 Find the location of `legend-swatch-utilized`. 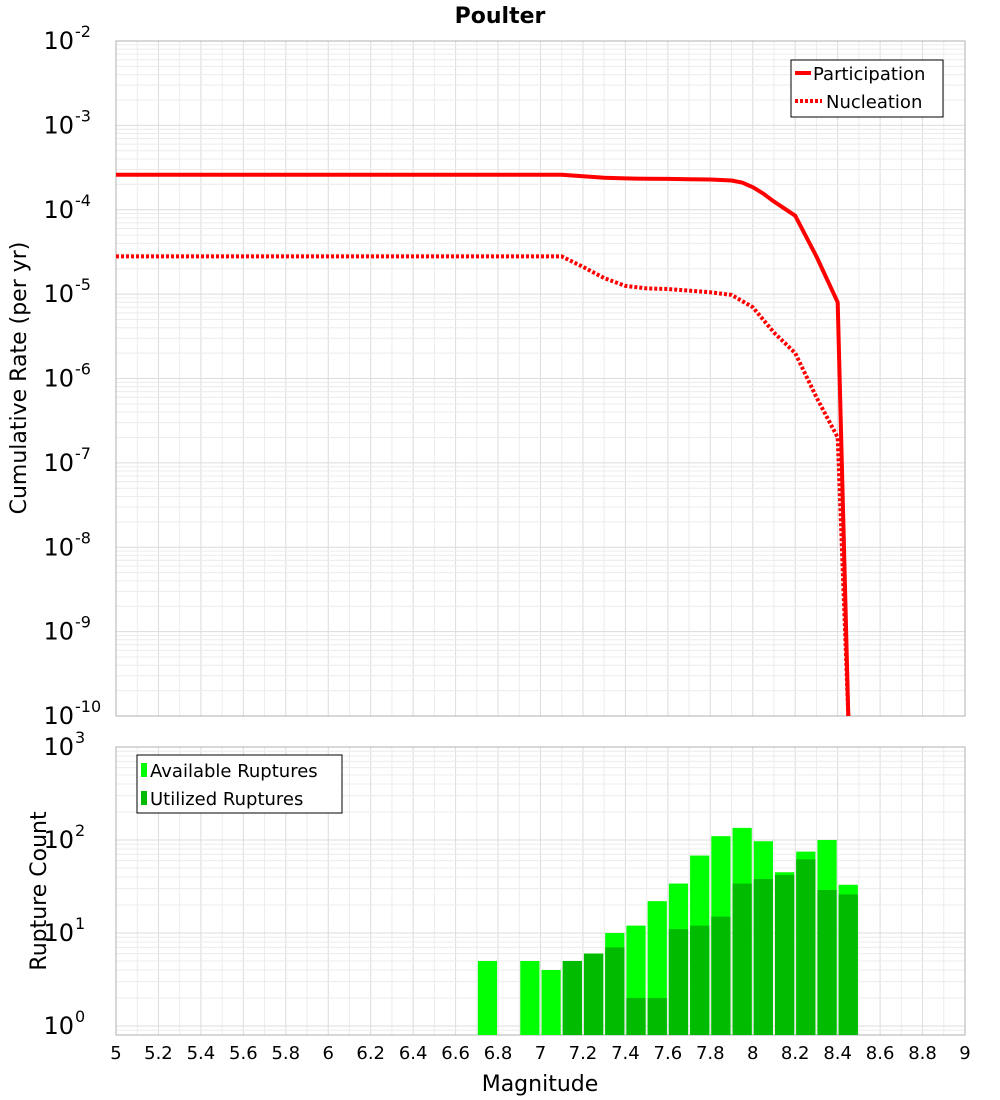

legend-swatch-utilized is located at coordinates (144, 798).